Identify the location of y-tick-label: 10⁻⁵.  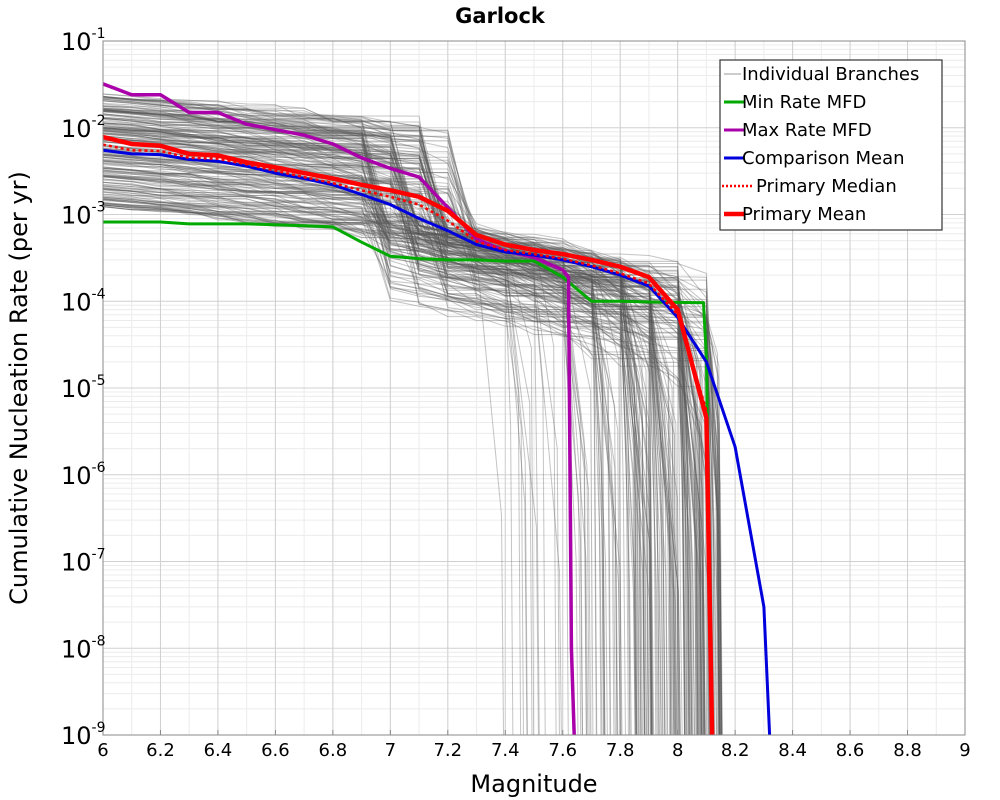
(83, 388).